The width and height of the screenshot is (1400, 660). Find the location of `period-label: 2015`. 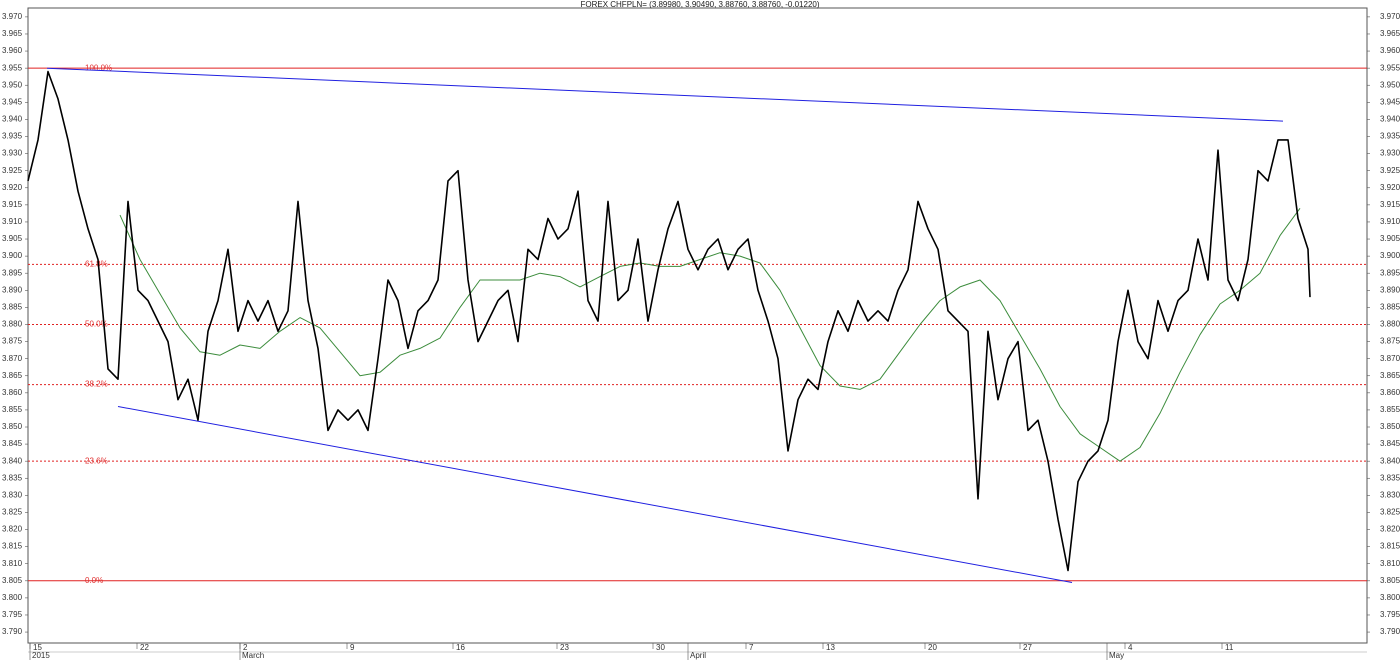

period-label: 2015 is located at coordinates (41, 655).